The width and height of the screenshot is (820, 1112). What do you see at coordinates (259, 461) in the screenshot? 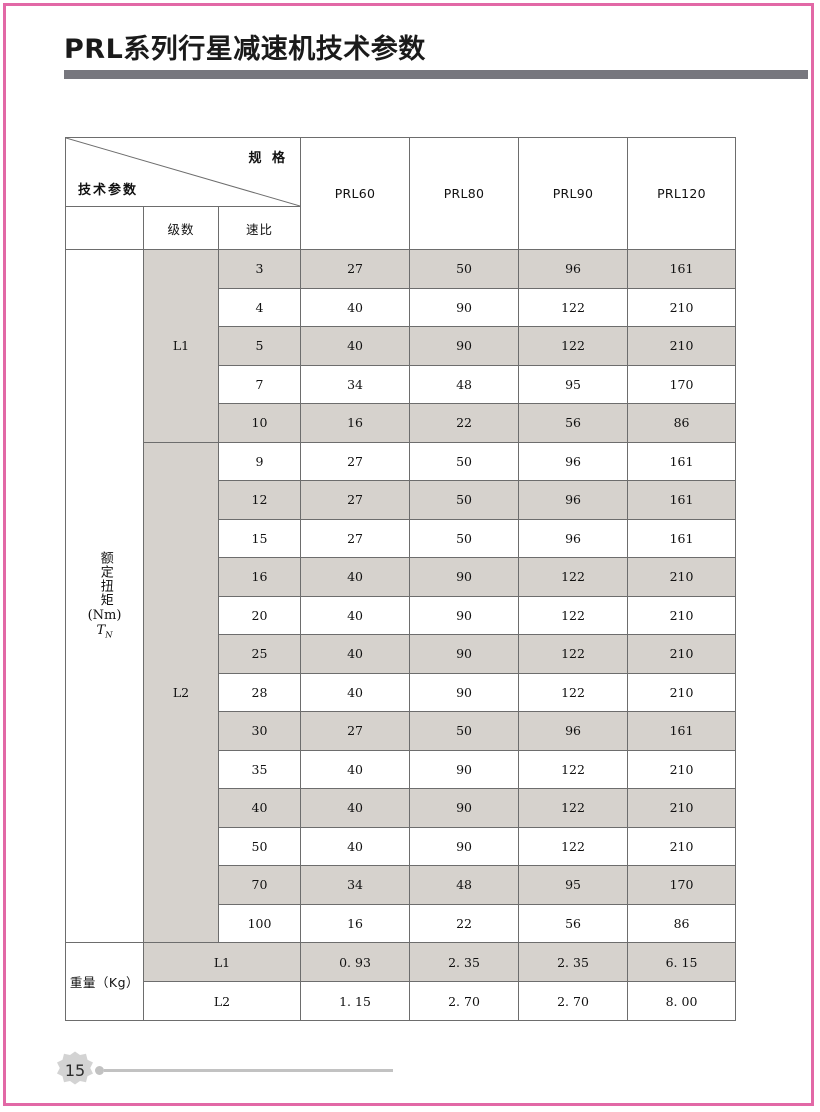
I see `ratio-cell: 9` at bounding box center [259, 461].